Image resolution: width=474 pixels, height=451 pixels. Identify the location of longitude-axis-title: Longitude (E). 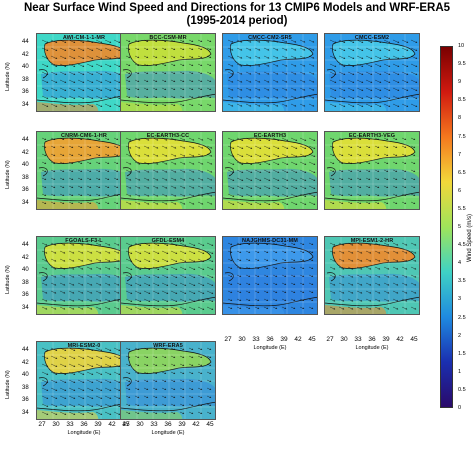
(372, 348).